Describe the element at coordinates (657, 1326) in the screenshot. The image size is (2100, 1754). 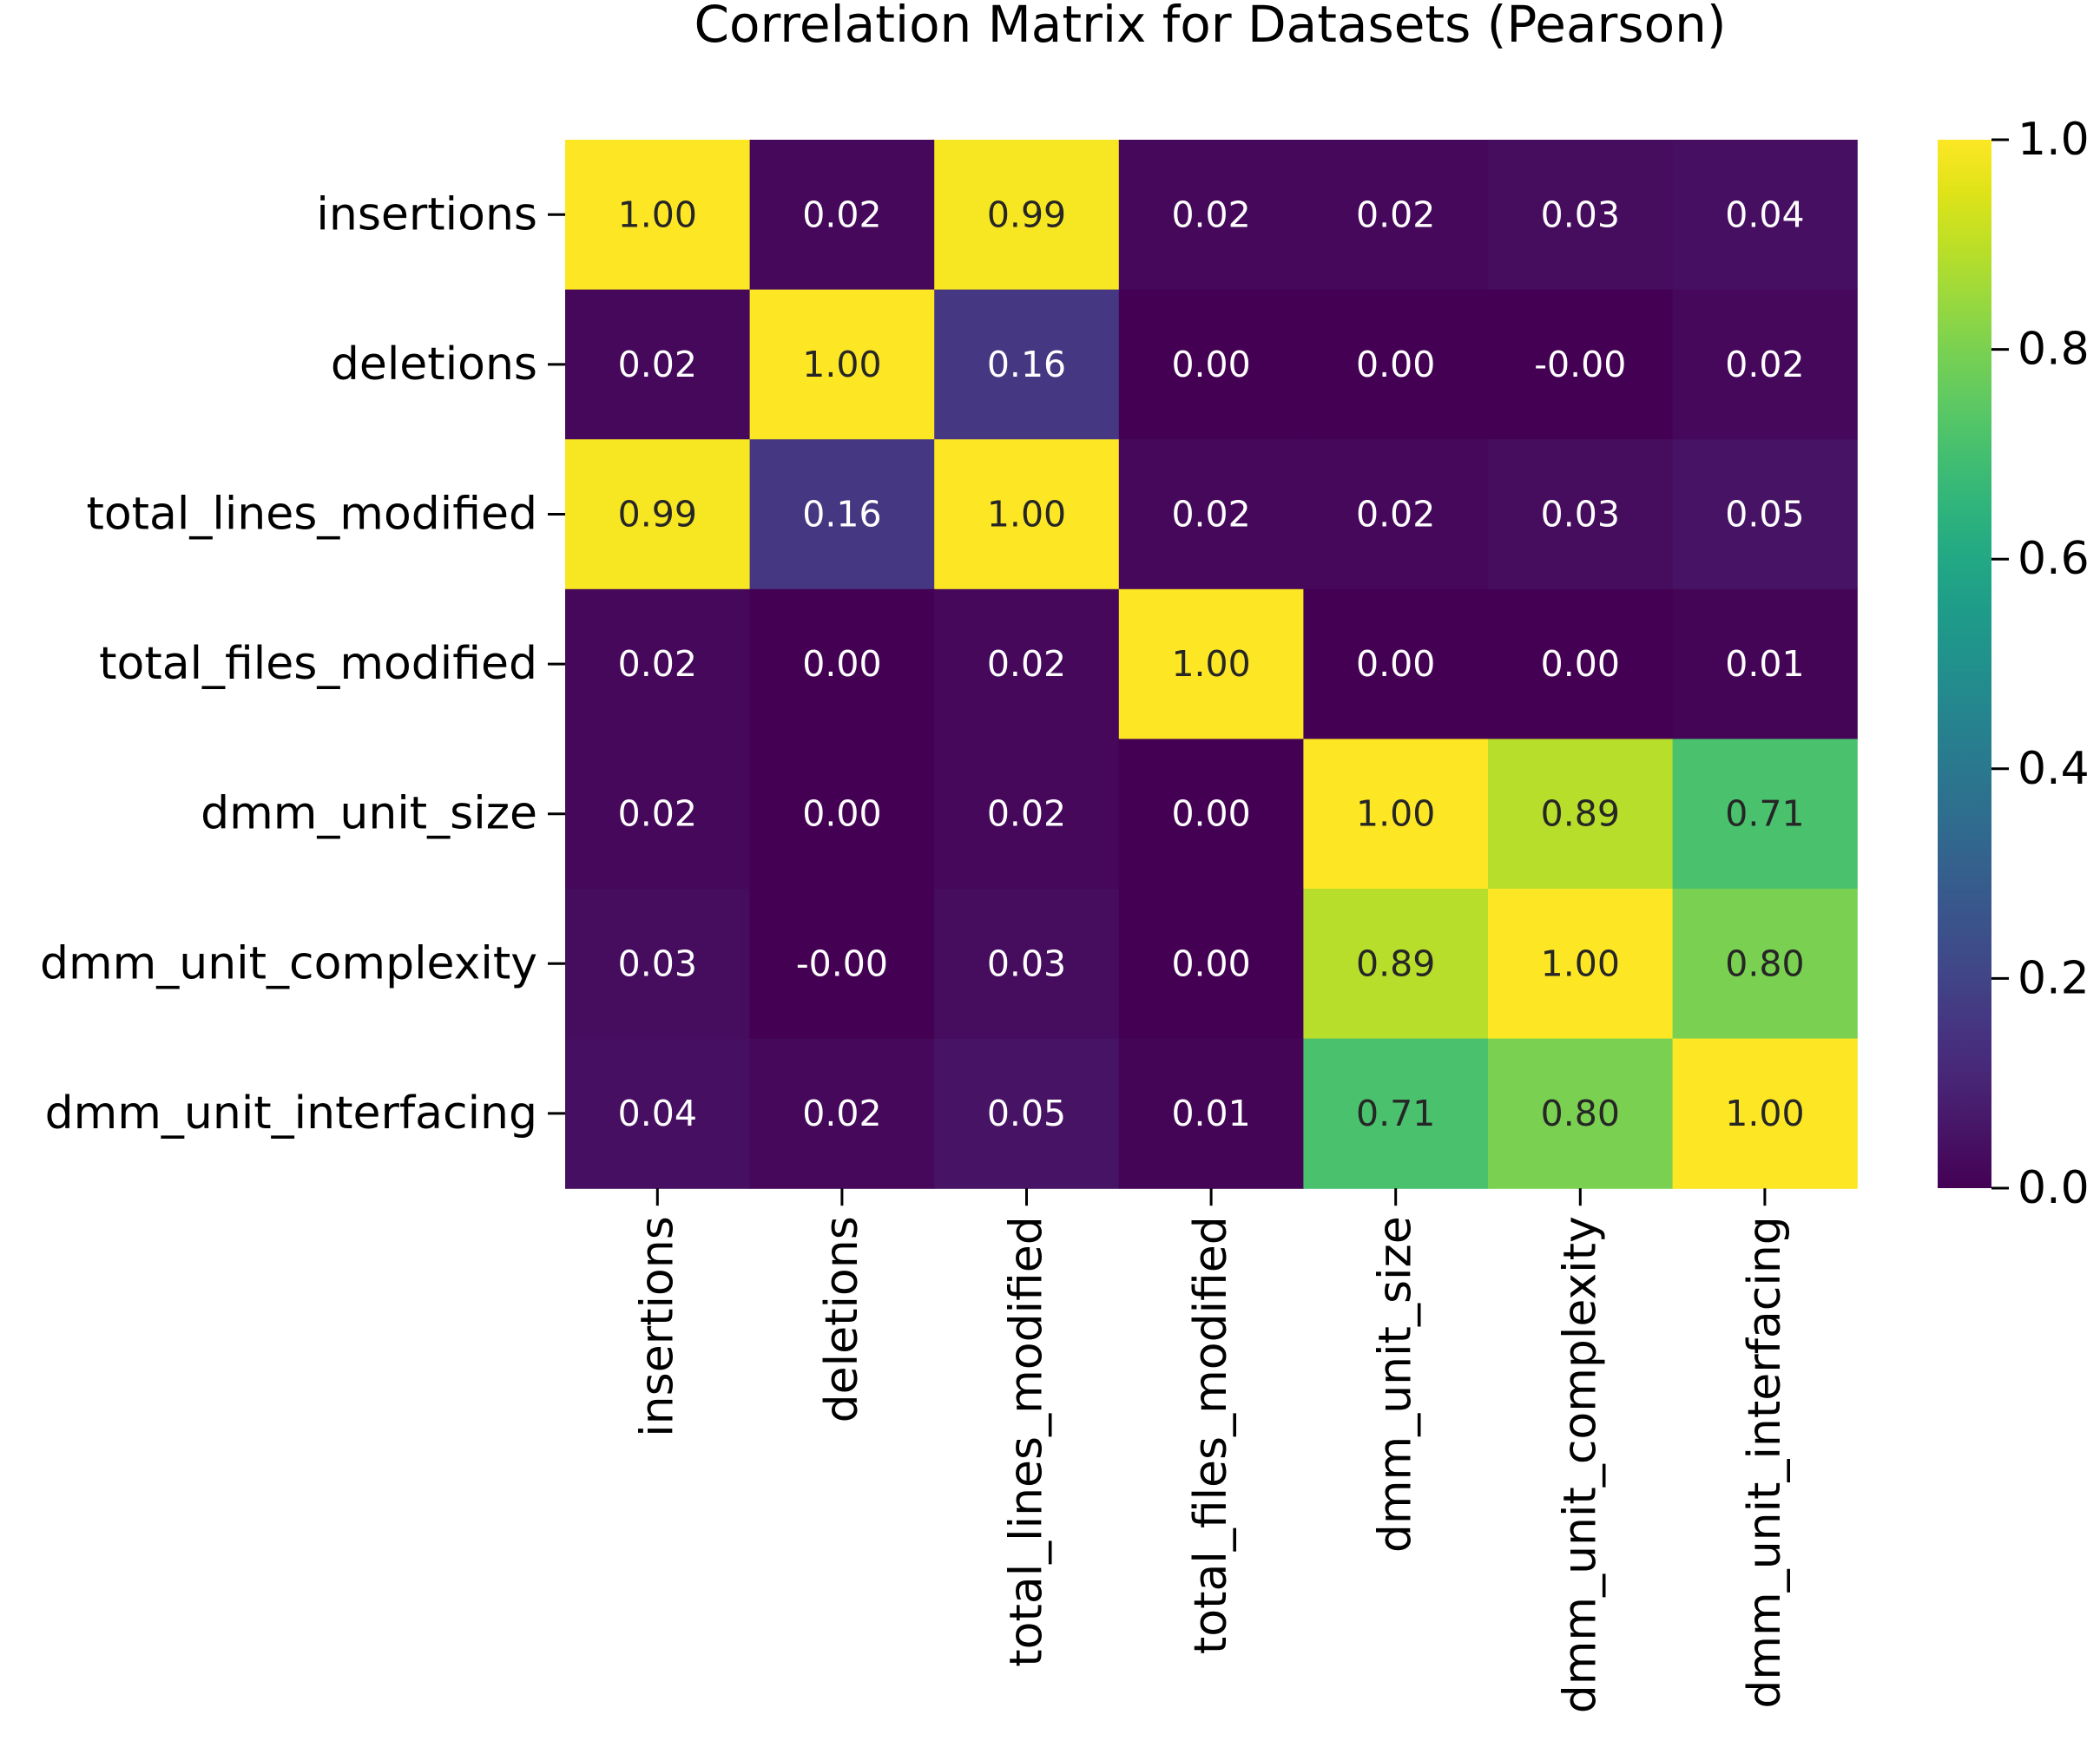
I see `x-tick-label-insertions: insertions` at that location.